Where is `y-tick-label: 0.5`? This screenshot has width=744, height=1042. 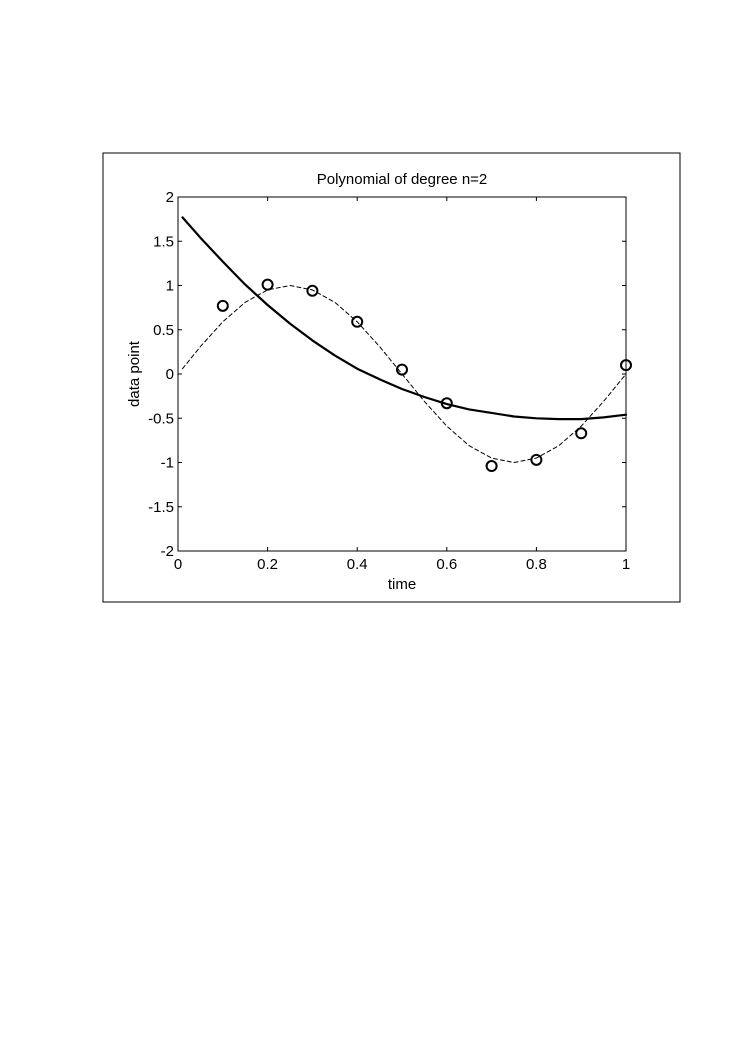 y-tick-label: 0.5 is located at coordinates (163, 330).